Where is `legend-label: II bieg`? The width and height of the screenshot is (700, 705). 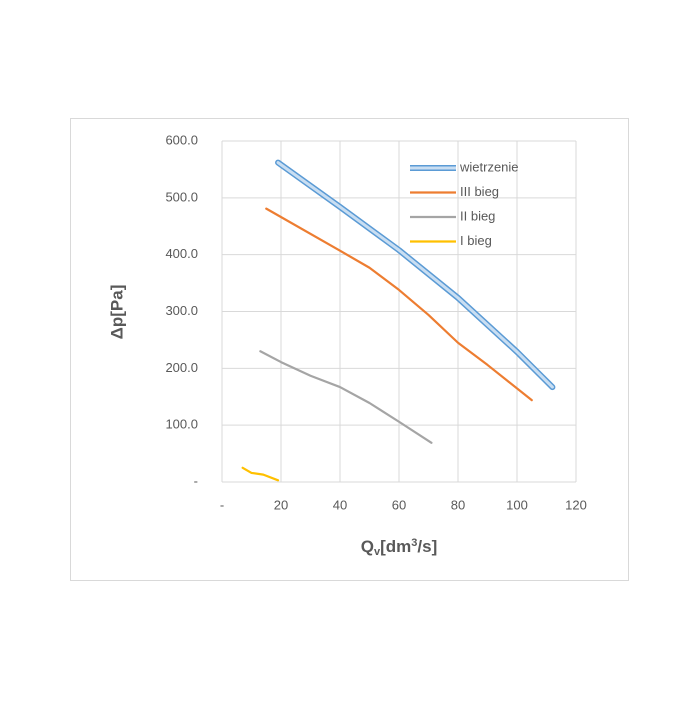
legend-label: II bieg is located at coordinates (477, 215).